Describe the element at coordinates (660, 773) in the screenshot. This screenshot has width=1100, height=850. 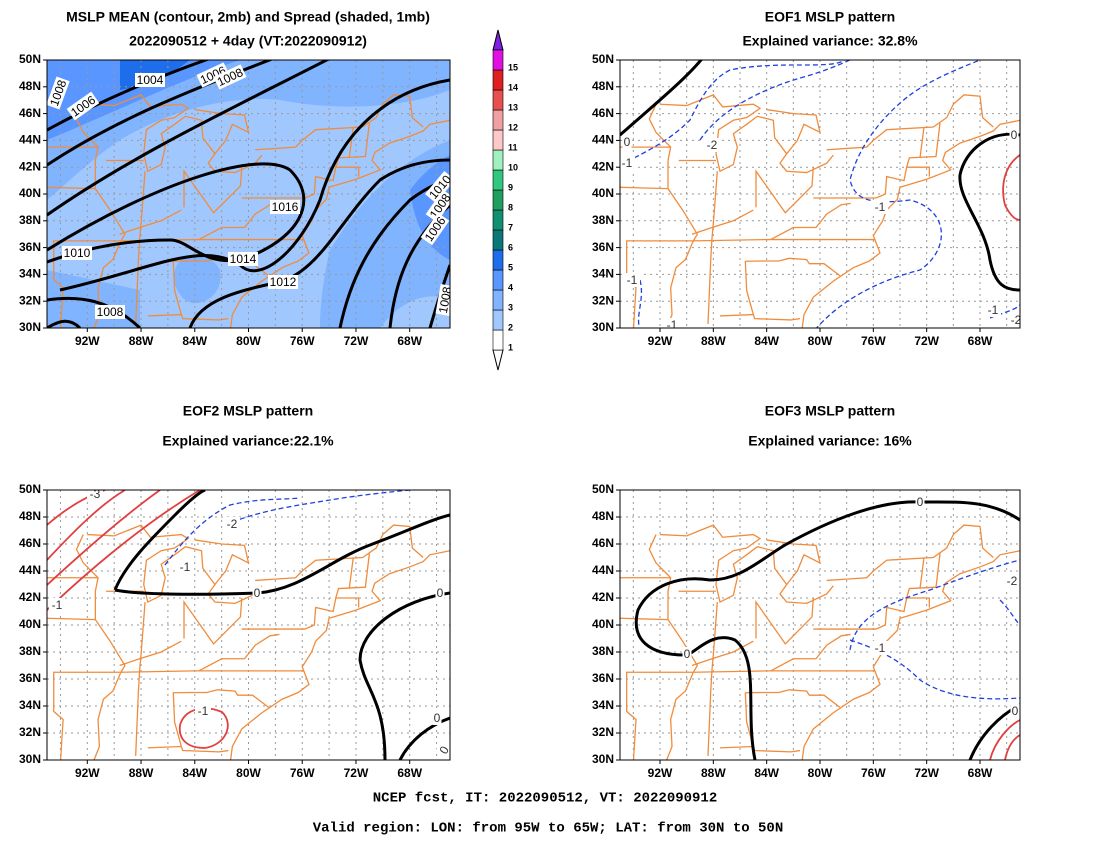
I see `x-tick-label: 92W` at that location.